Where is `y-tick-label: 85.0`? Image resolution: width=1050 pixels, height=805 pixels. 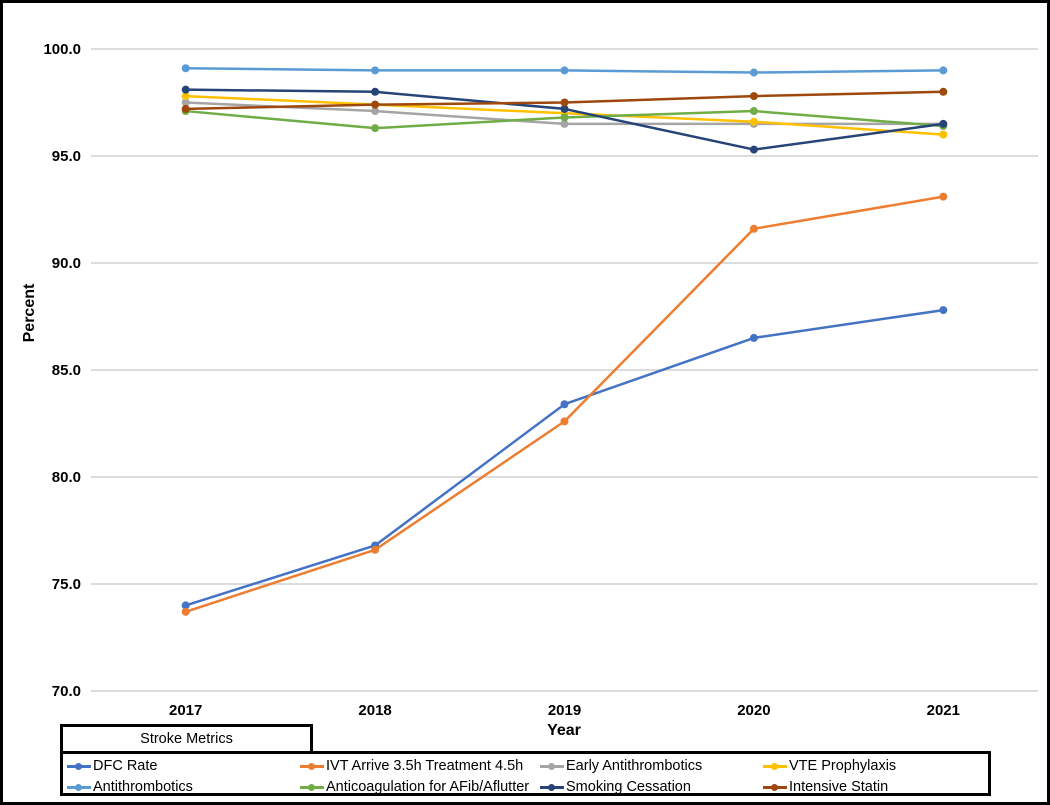
y-tick-label: 85.0 is located at coordinates (66, 370).